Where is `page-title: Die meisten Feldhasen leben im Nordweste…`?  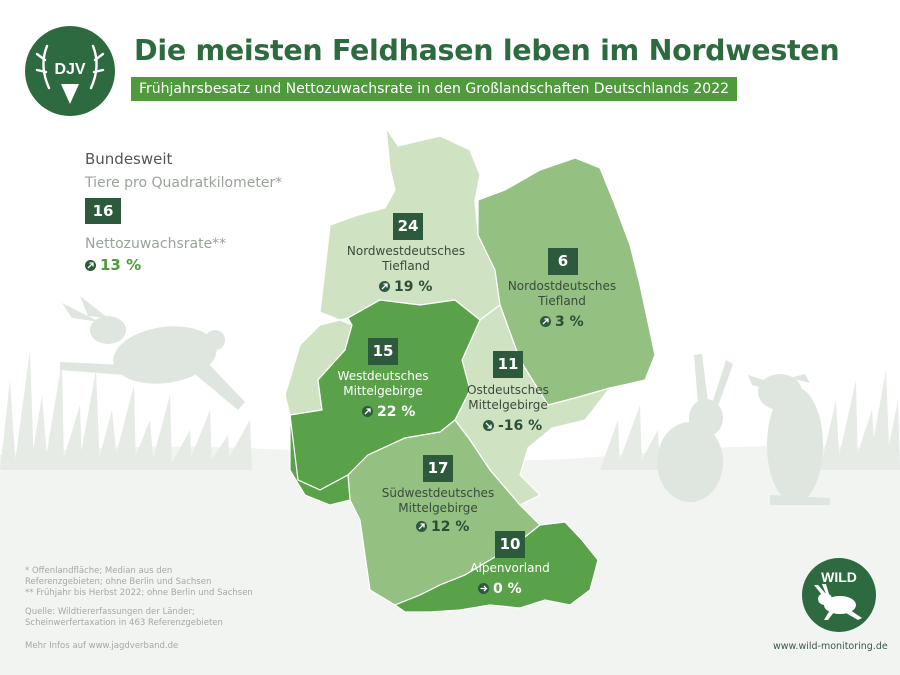
page-title: Die meisten Feldhasen leben im Nordweste… is located at coordinates (487, 50).